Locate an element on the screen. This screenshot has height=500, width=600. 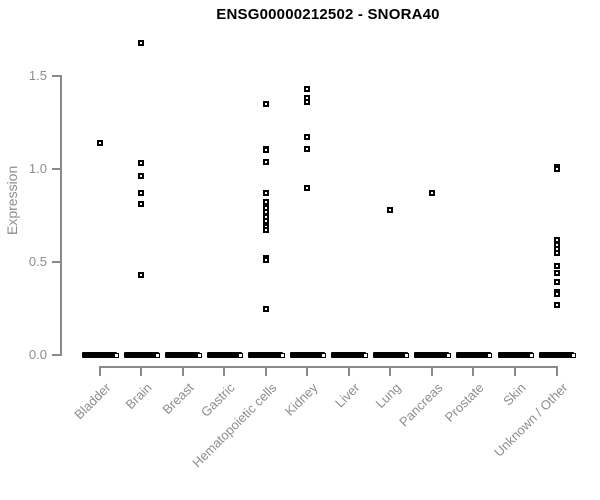
y-axis-tick-label: 1.5 is located at coordinates (37, 75).